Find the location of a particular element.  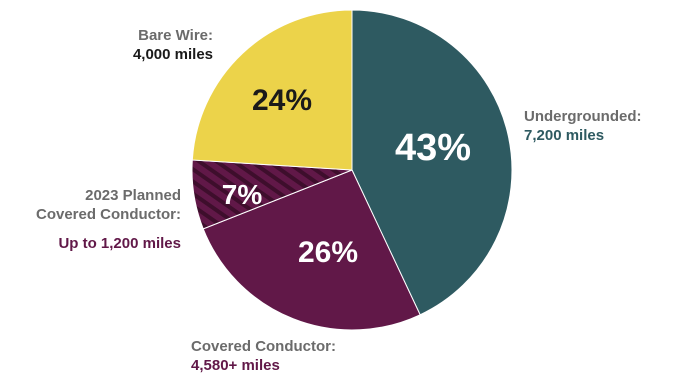

percent-label-bare-wire: 24% is located at coordinates (282, 100).